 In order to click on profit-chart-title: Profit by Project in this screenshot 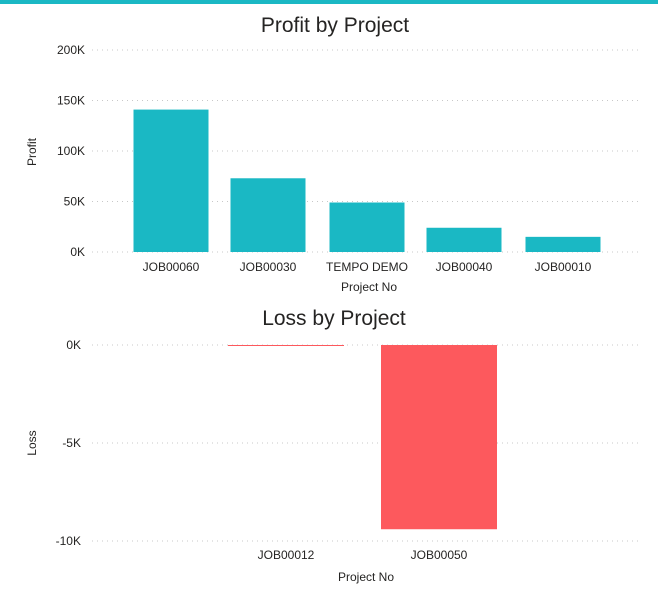, I will do `click(335, 25)`.